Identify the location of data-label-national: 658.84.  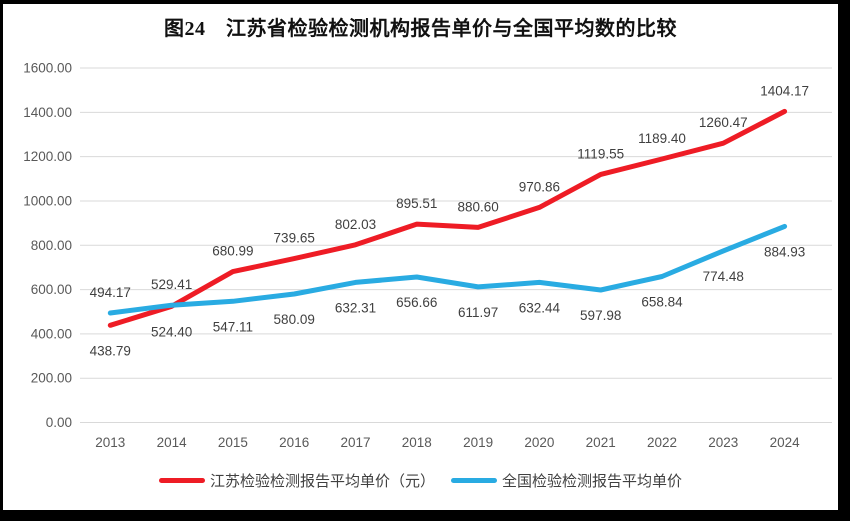
(662, 302).